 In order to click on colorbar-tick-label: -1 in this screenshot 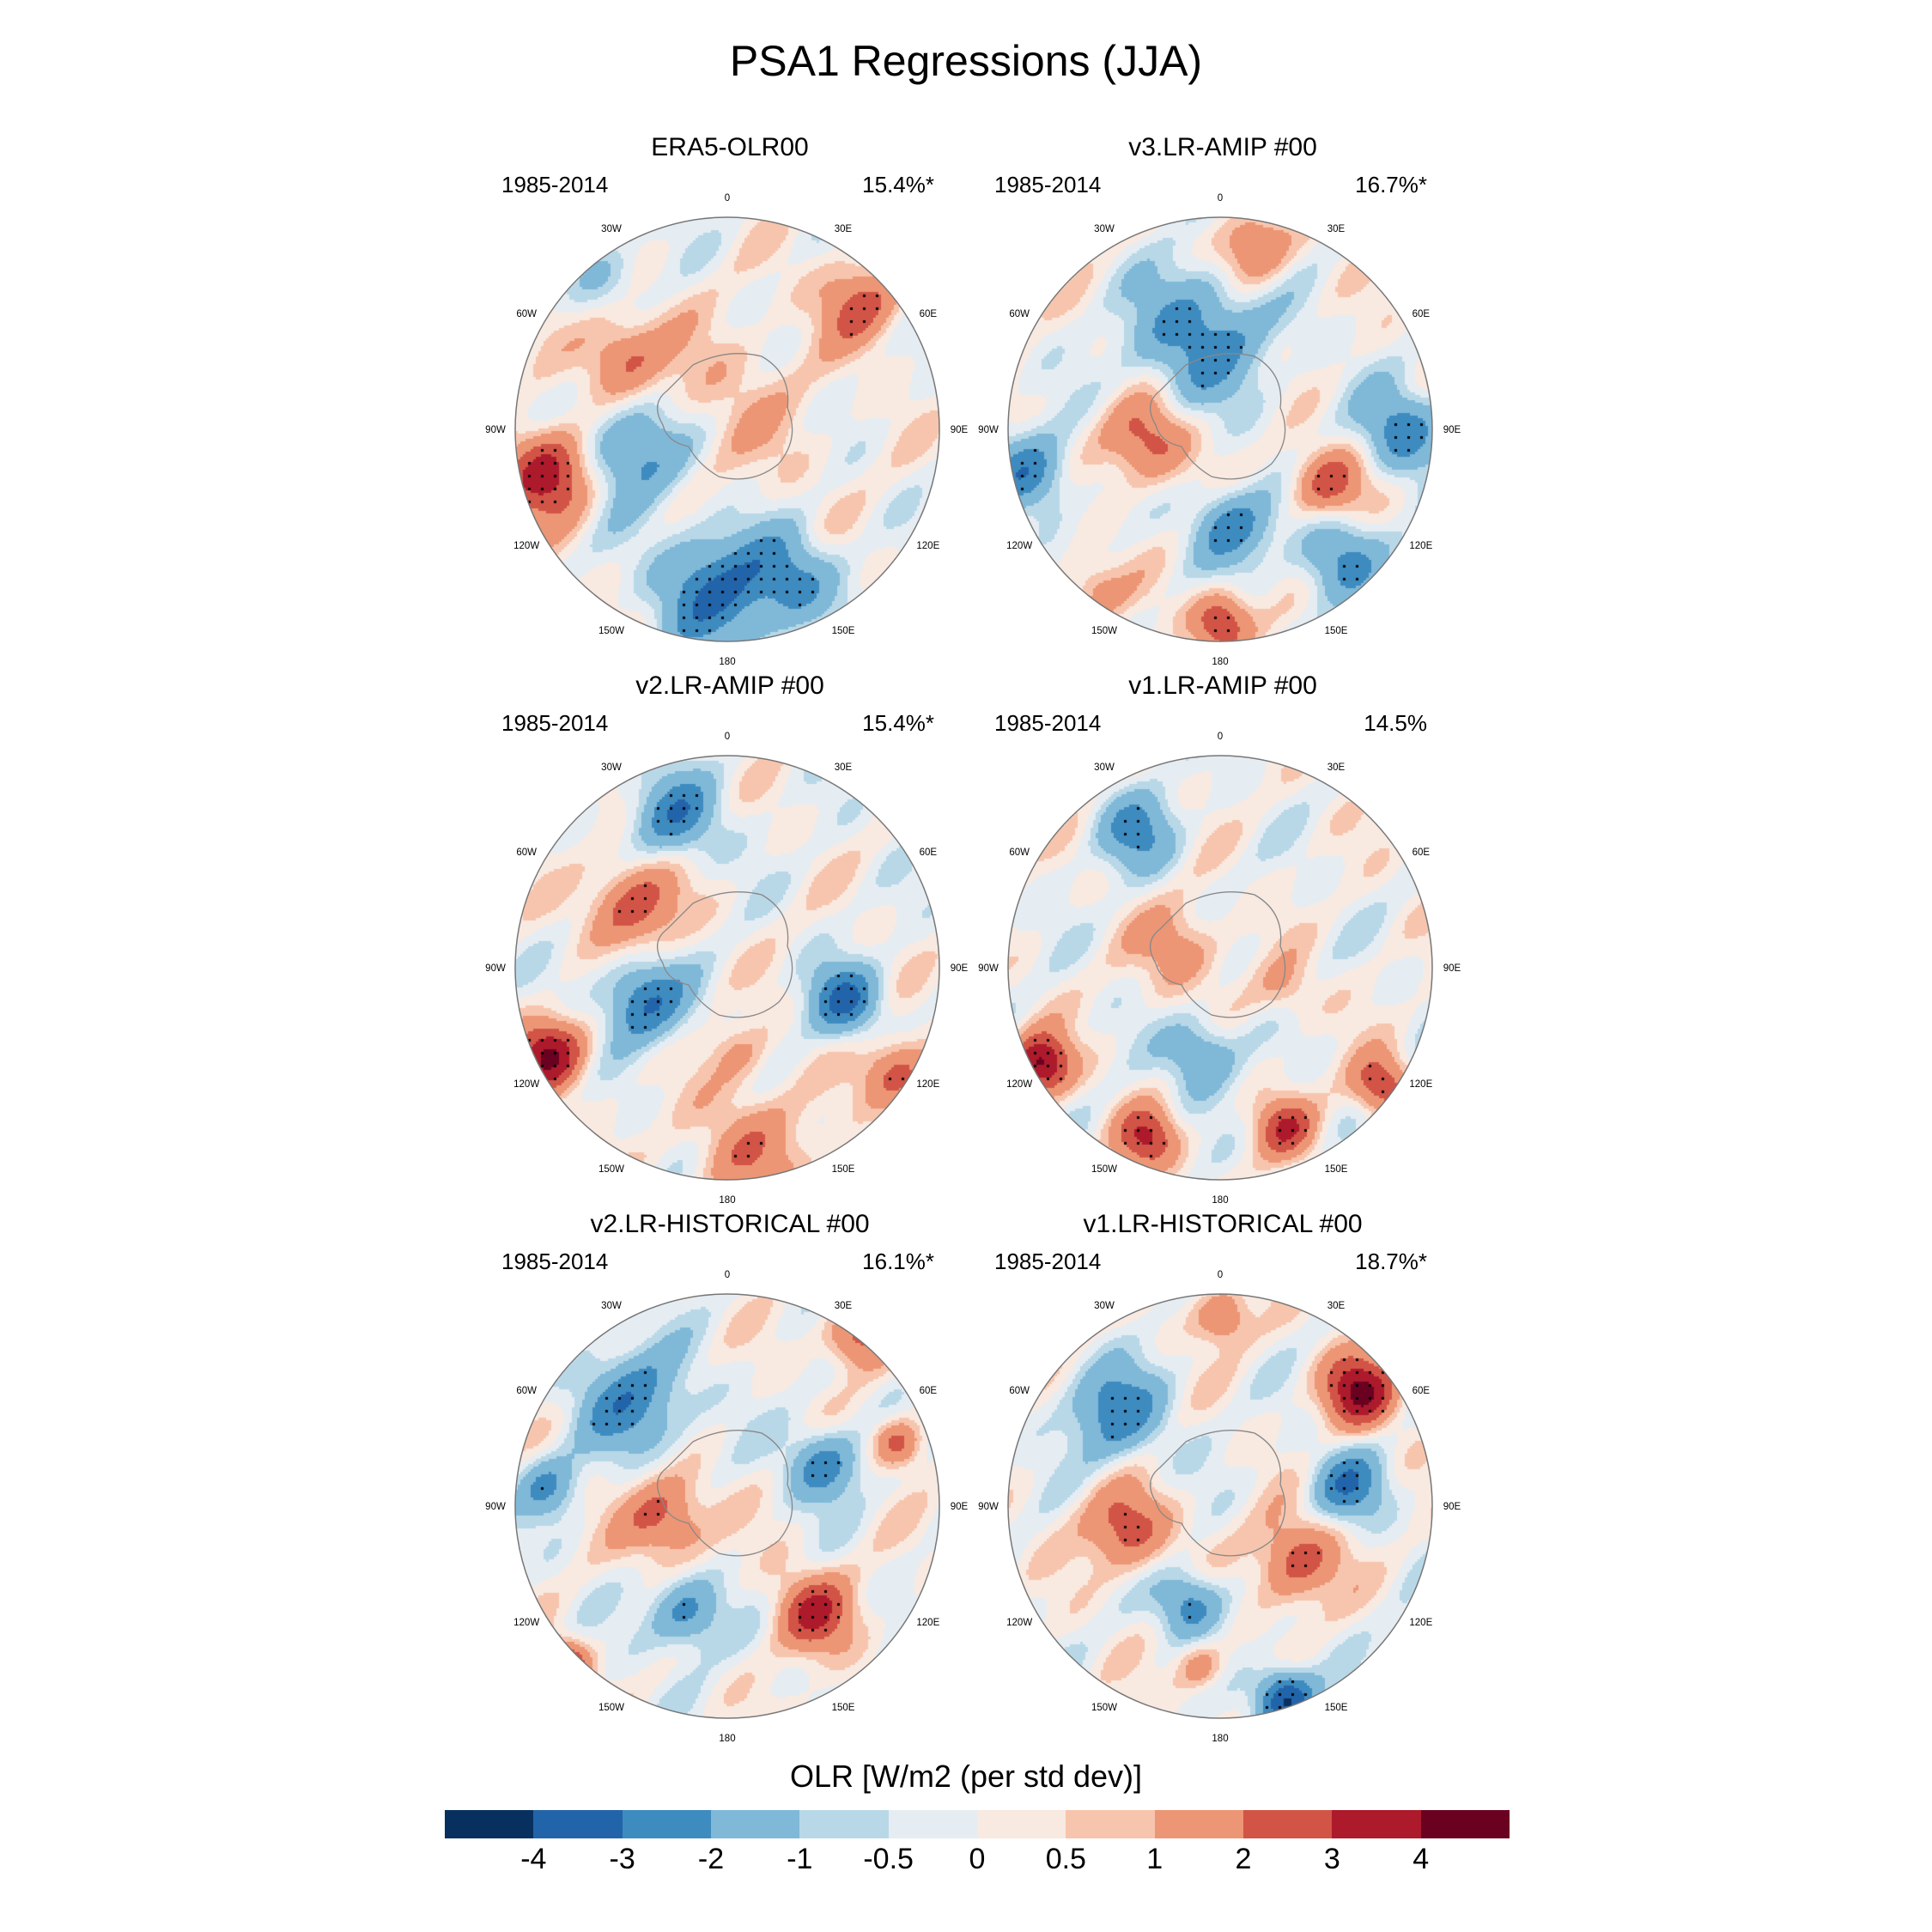, I will do `click(800, 1859)`.